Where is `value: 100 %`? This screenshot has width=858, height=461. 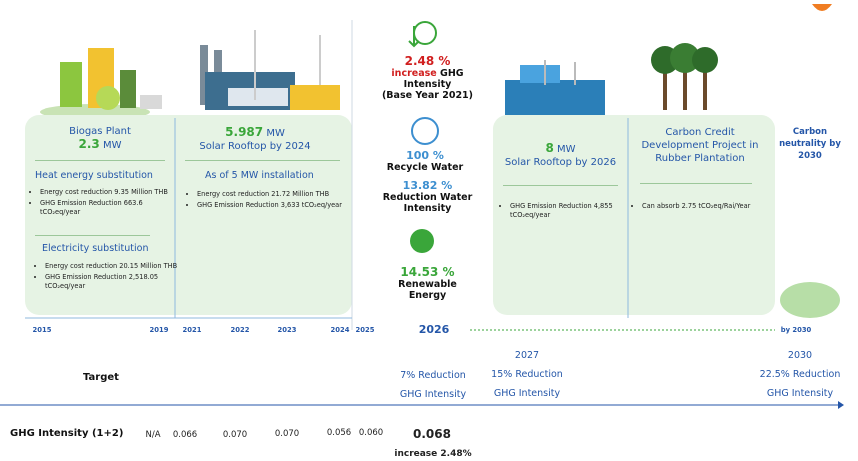
value: 100 % is located at coordinates (425, 155).